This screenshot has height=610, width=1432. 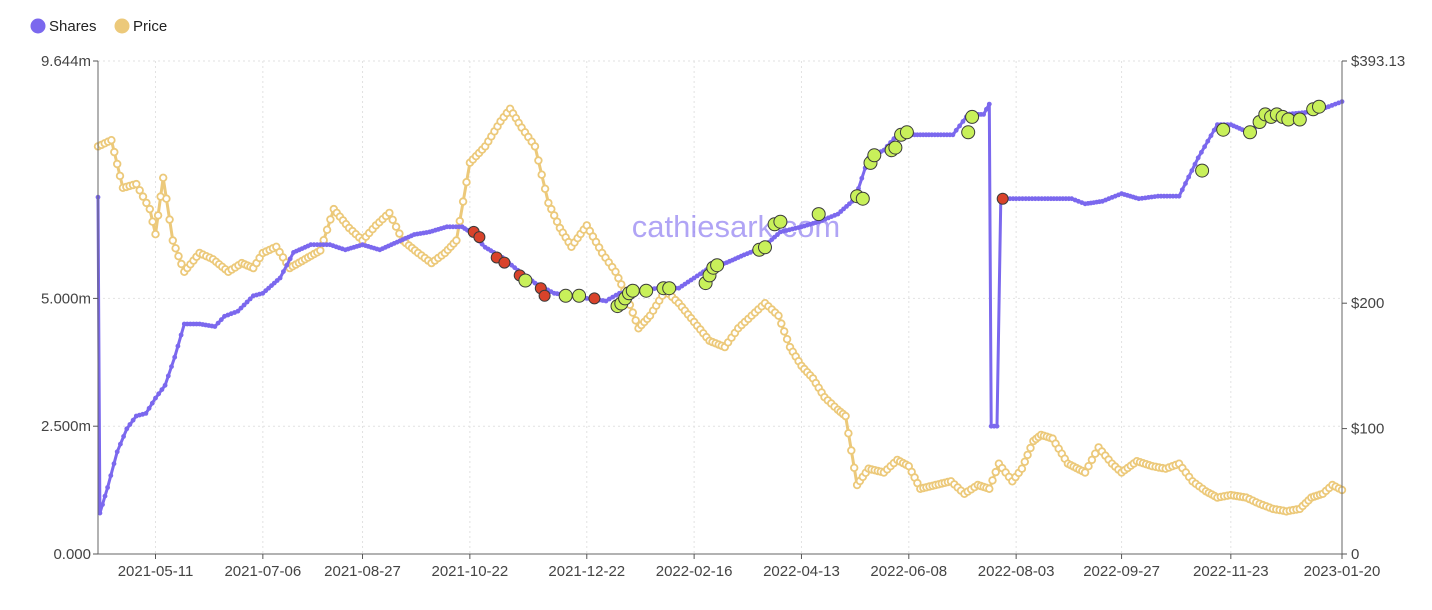 What do you see at coordinates (1378, 61) in the screenshot?
I see `y-right-tick-label: $393.13` at bounding box center [1378, 61].